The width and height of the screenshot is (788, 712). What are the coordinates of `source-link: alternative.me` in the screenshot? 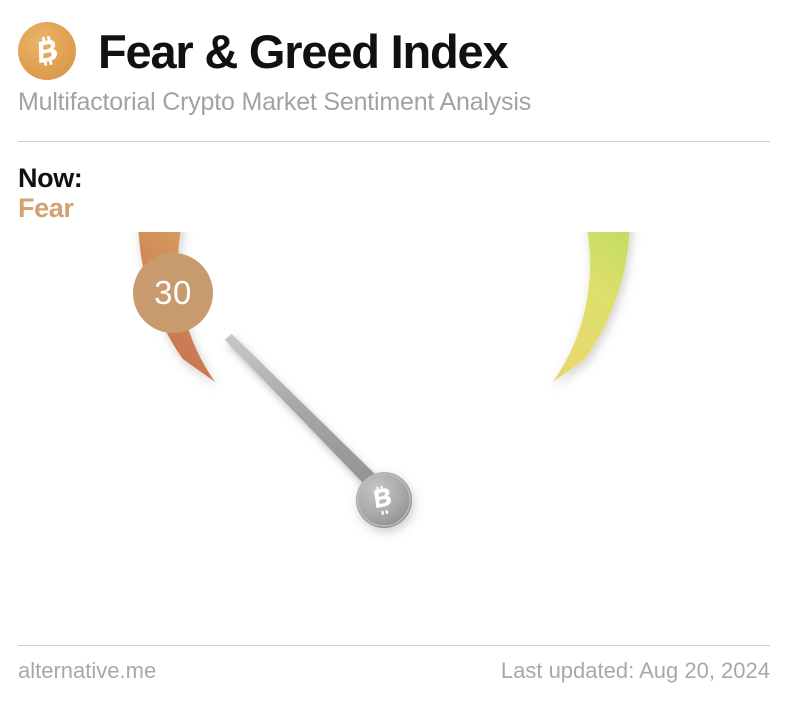 It's located at (87, 670).